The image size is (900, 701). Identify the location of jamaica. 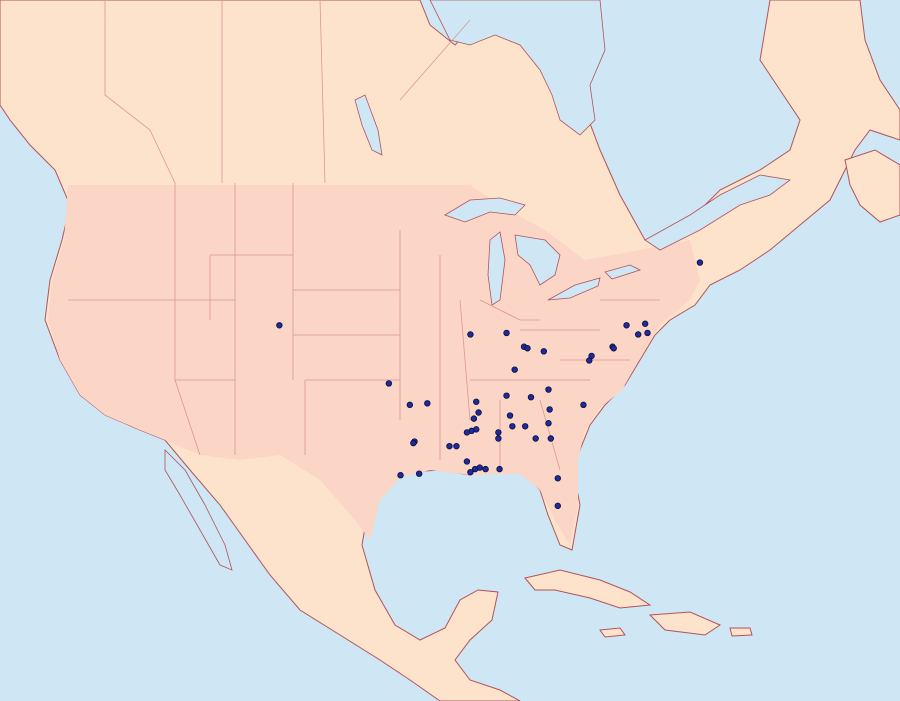
(612, 632).